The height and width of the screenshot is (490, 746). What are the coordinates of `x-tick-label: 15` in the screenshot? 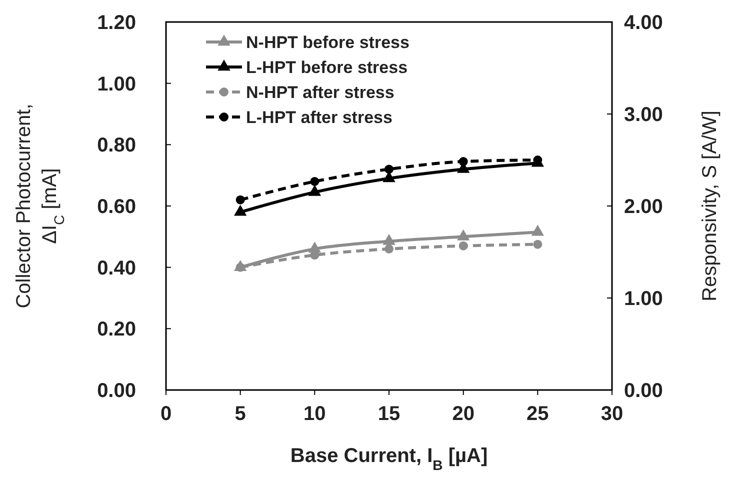 It's located at (389, 414).